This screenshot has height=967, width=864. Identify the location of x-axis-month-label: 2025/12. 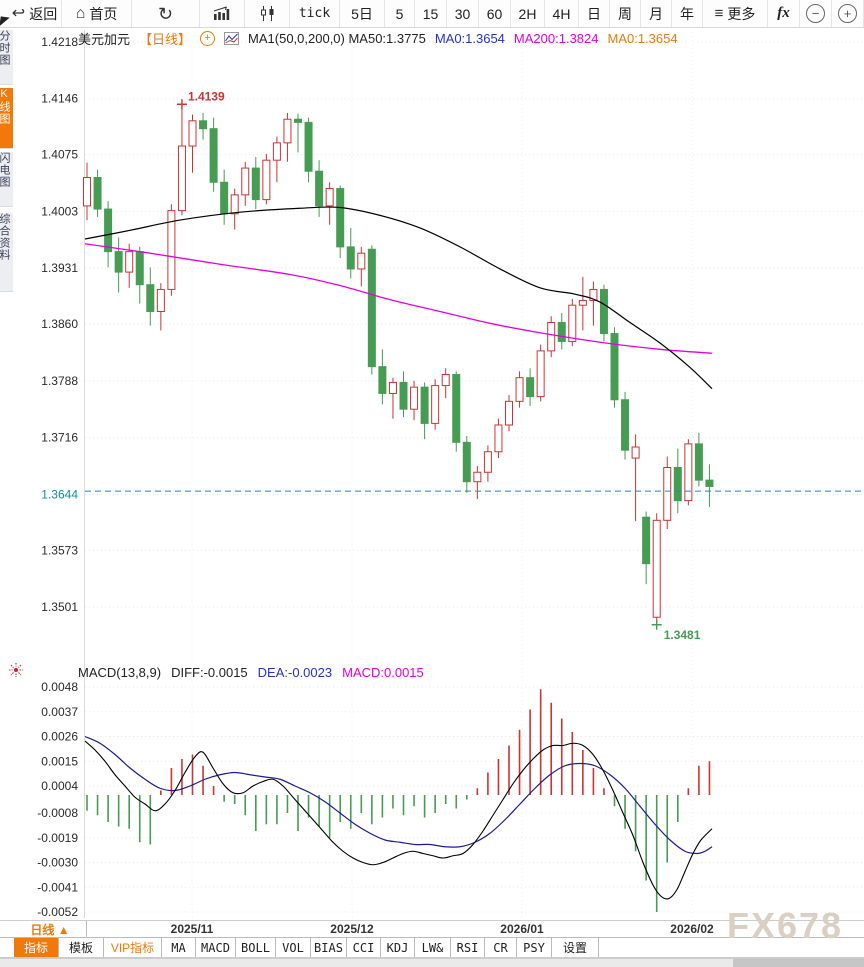
(352, 929).